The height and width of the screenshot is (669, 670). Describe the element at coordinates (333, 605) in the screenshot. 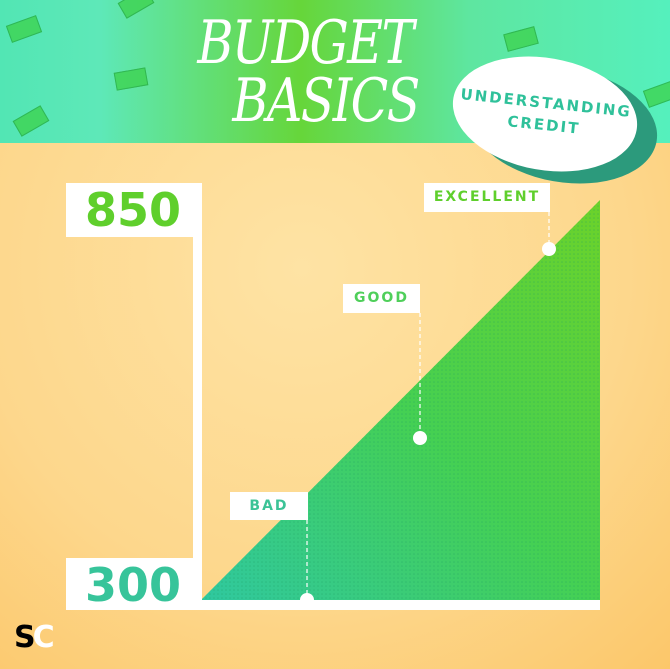

I see `baseline-axis` at that location.